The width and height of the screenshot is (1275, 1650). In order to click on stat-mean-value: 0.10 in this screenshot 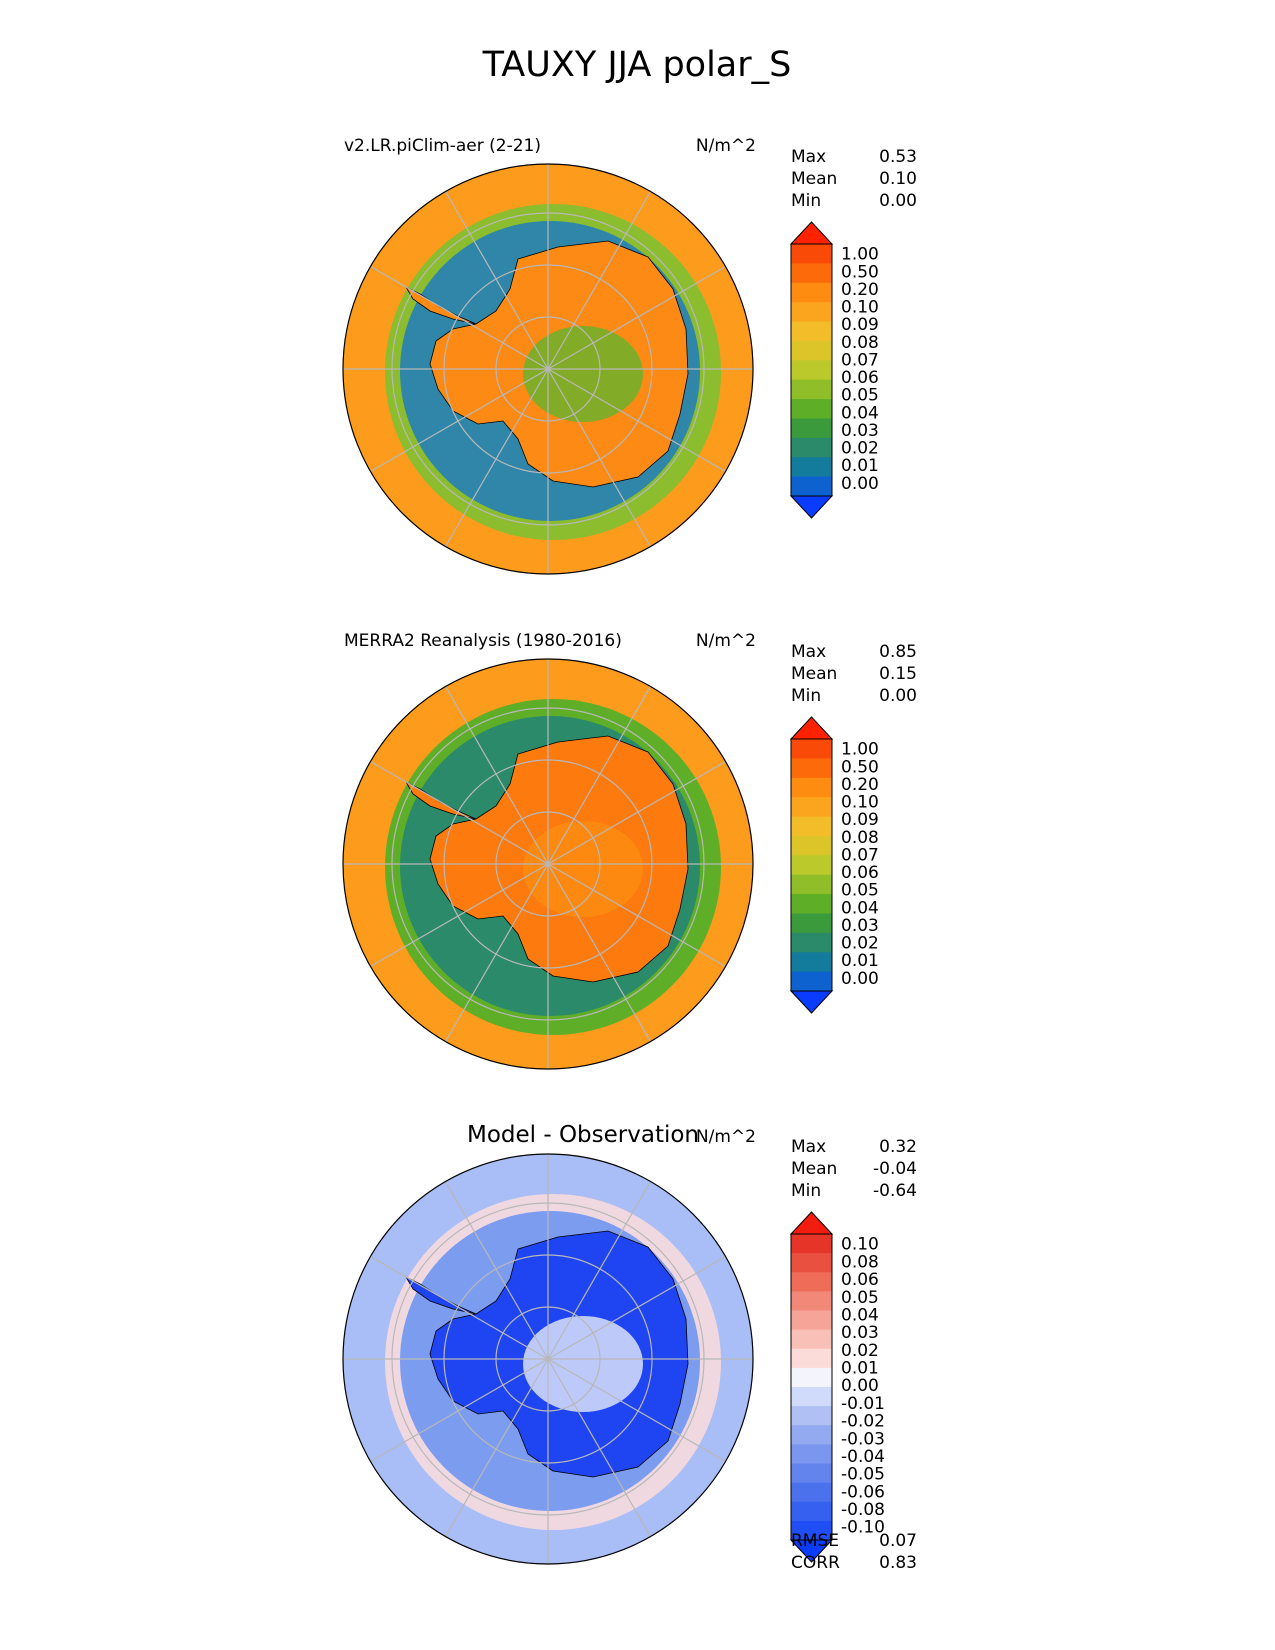, I will do `click(898, 179)`.